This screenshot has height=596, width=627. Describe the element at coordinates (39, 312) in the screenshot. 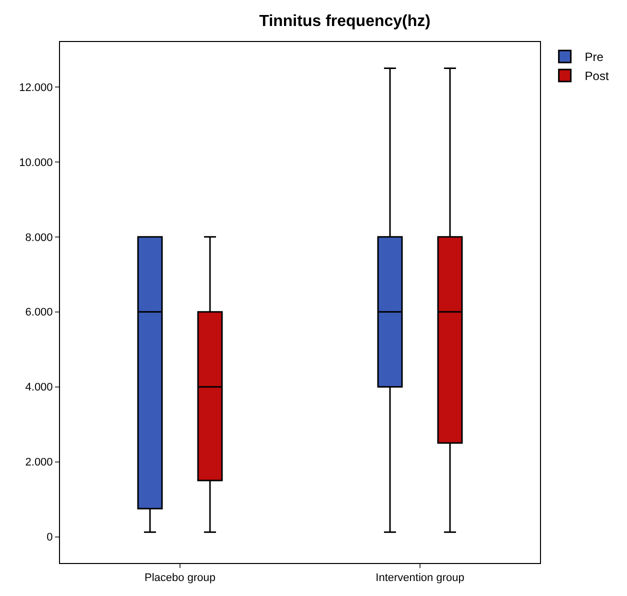

I see `y-tick-label: 6.000` at that location.